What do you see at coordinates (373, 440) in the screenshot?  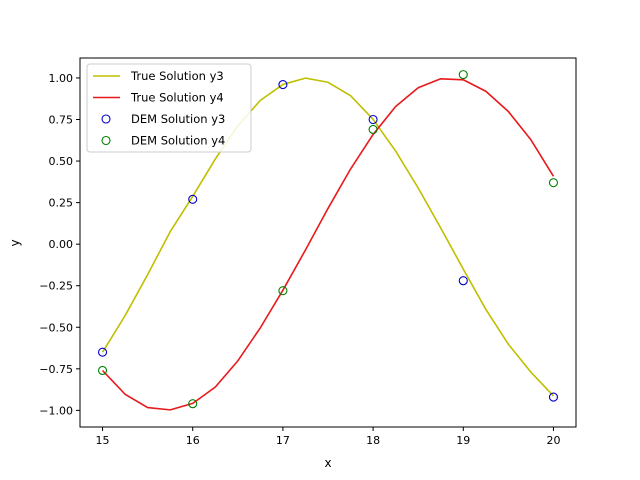 I see `x-tick-label: 18` at bounding box center [373, 440].